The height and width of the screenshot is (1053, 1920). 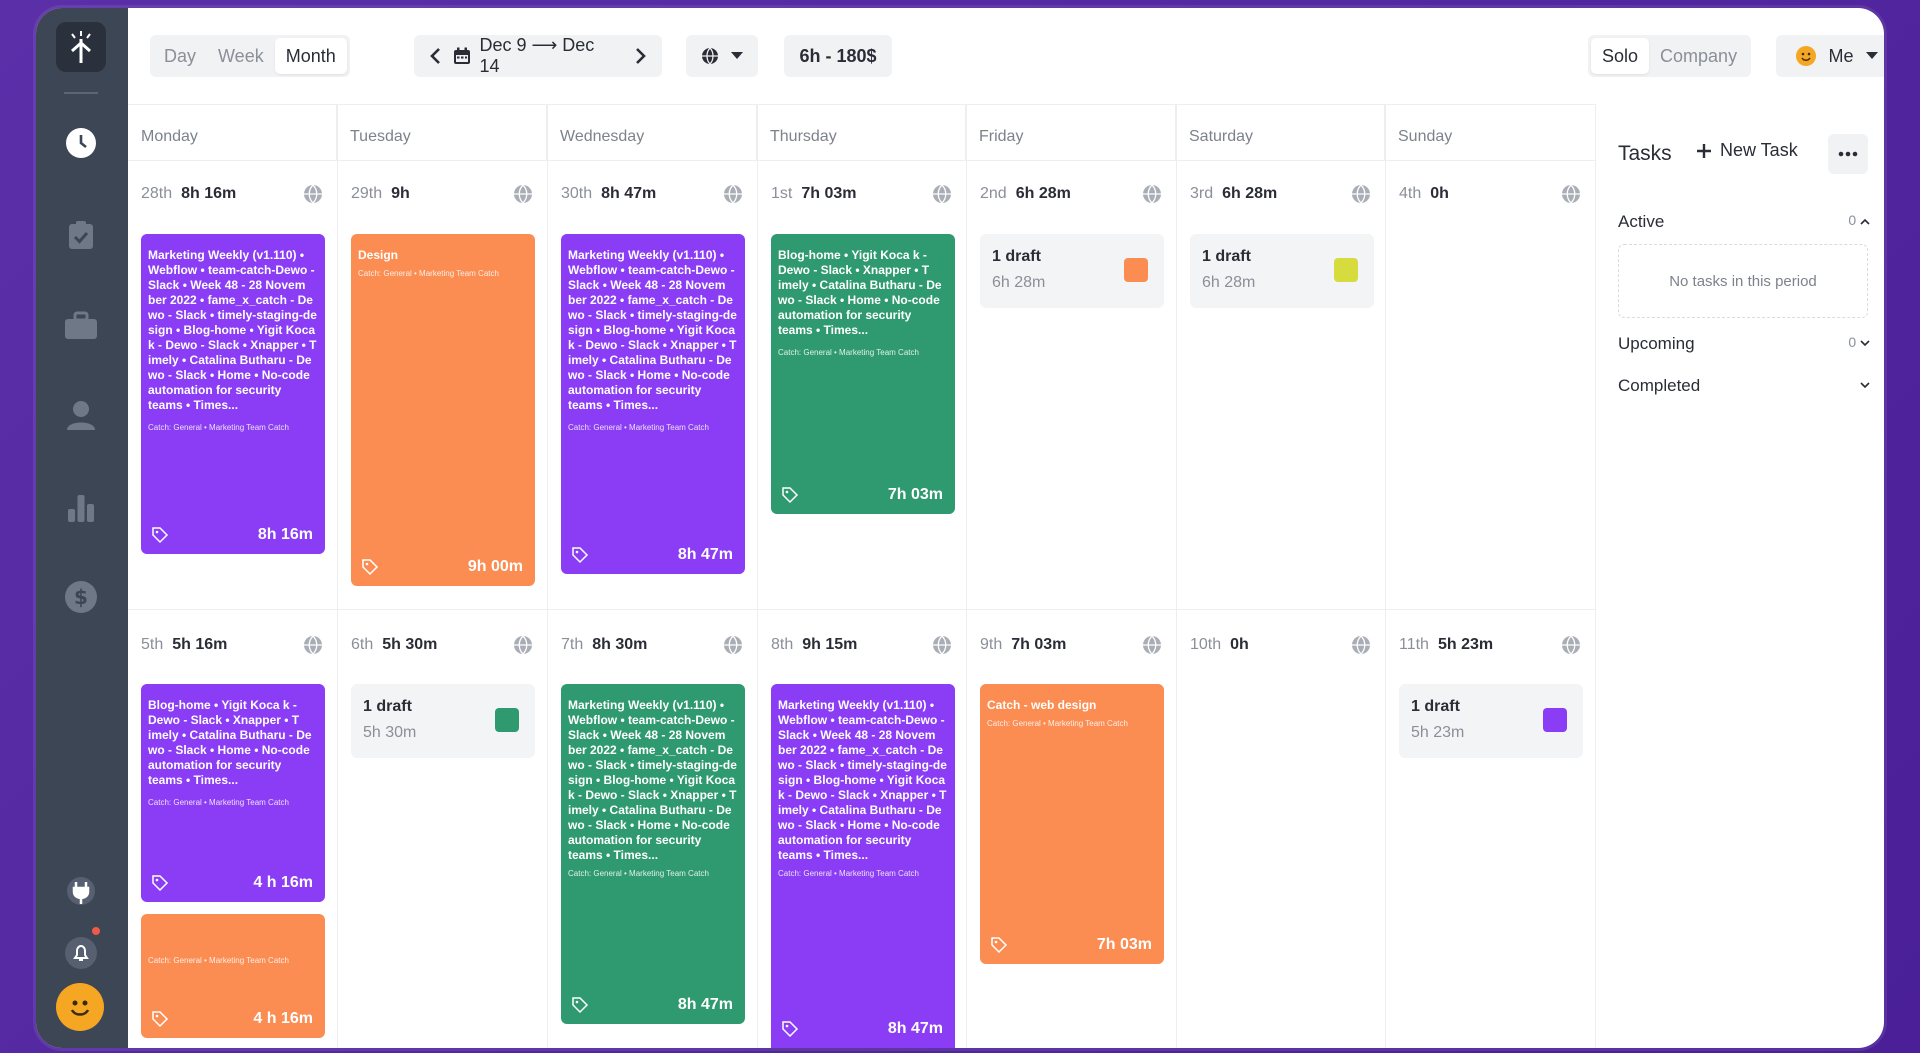 What do you see at coordinates (737, 55) in the screenshot?
I see `caret-down-icon` at bounding box center [737, 55].